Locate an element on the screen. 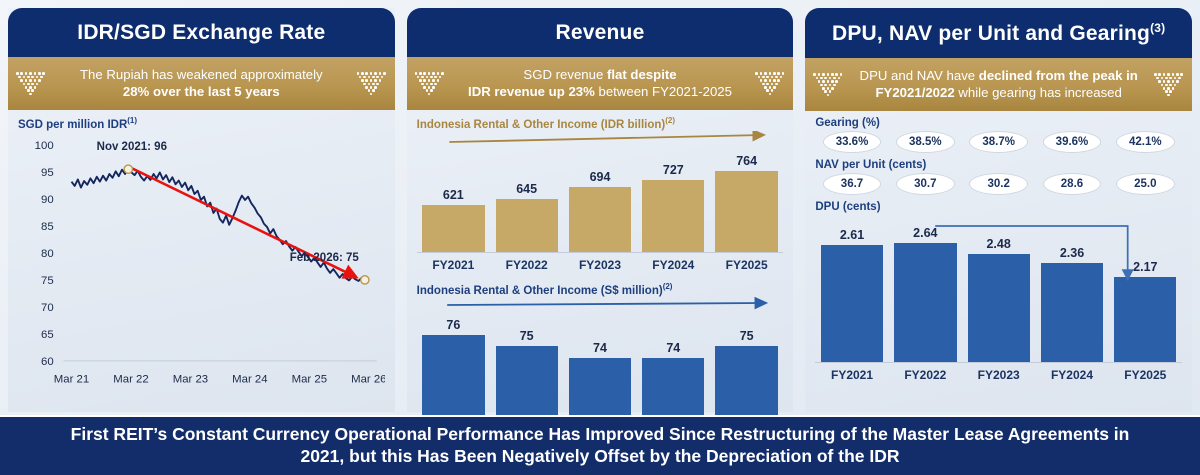 The height and width of the screenshot is (475, 1200). panel-title-dpu: DPU, NAV per Unit and Gearing(3) is located at coordinates (999, 33).